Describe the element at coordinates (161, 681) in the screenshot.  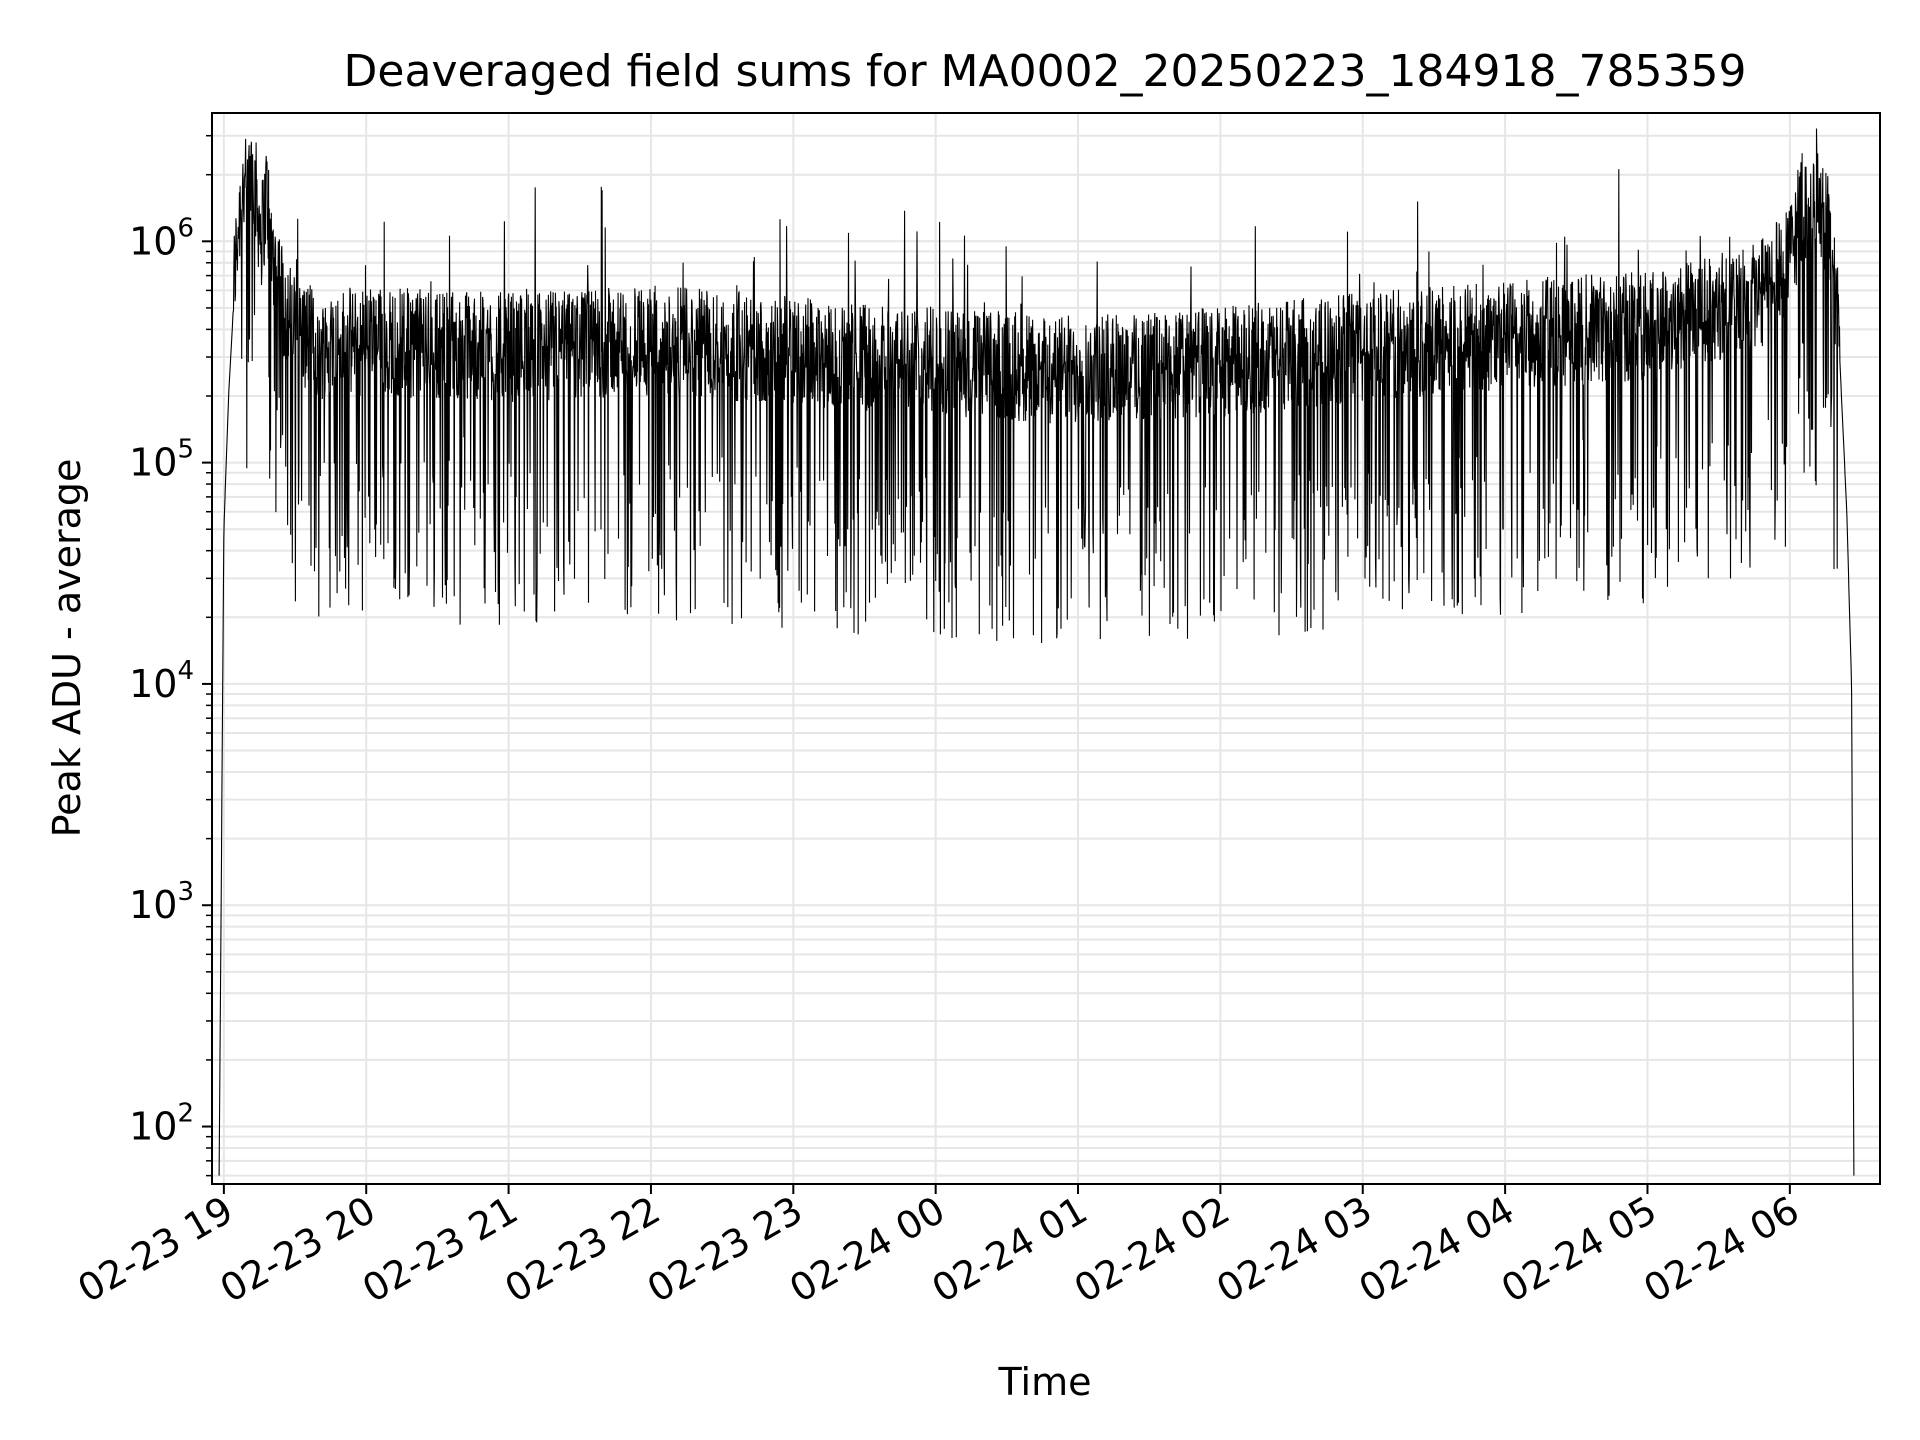
I see `y-tick-label: 10⁴` at that location.